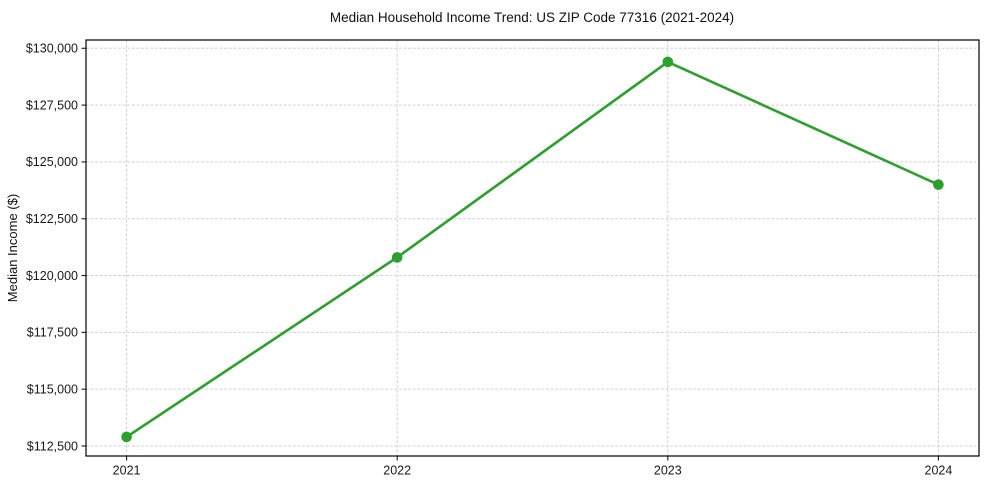 This screenshot has width=989, height=490. What do you see at coordinates (127, 471) in the screenshot?
I see `x-tick-label: 2021` at bounding box center [127, 471].